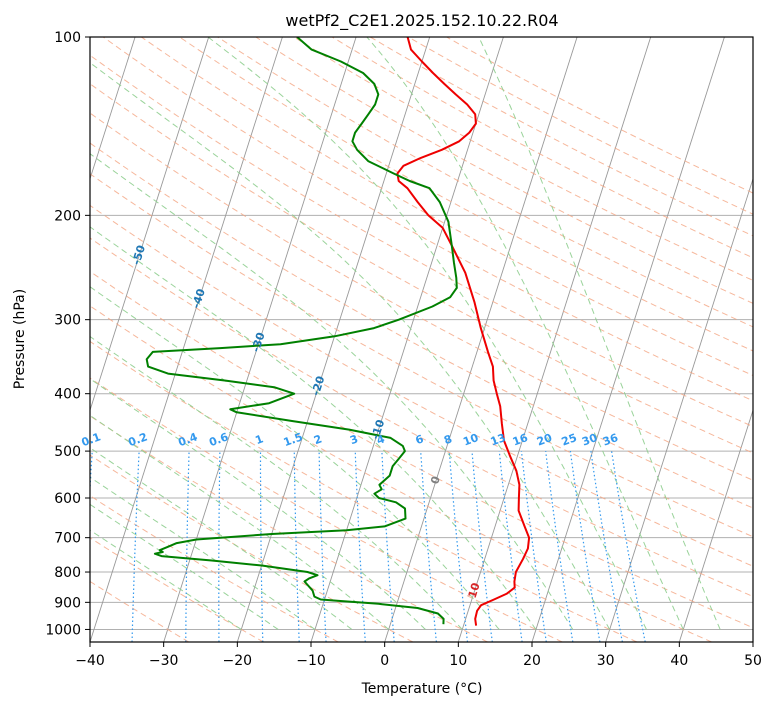 The image size is (775, 708). What do you see at coordinates (610, 440) in the screenshot?
I see `mixing-ratio-label: 36` at bounding box center [610, 440].